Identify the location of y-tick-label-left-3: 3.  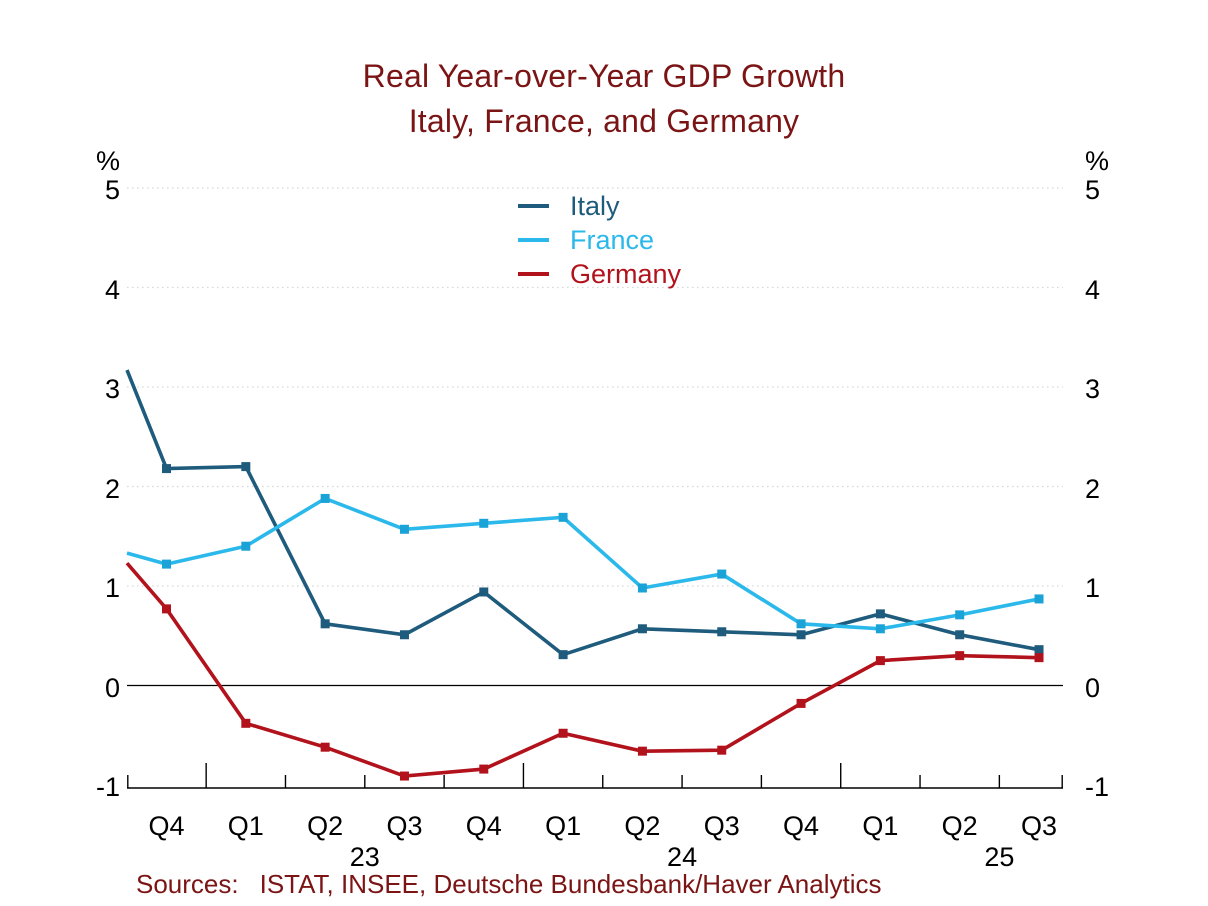
(112, 389).